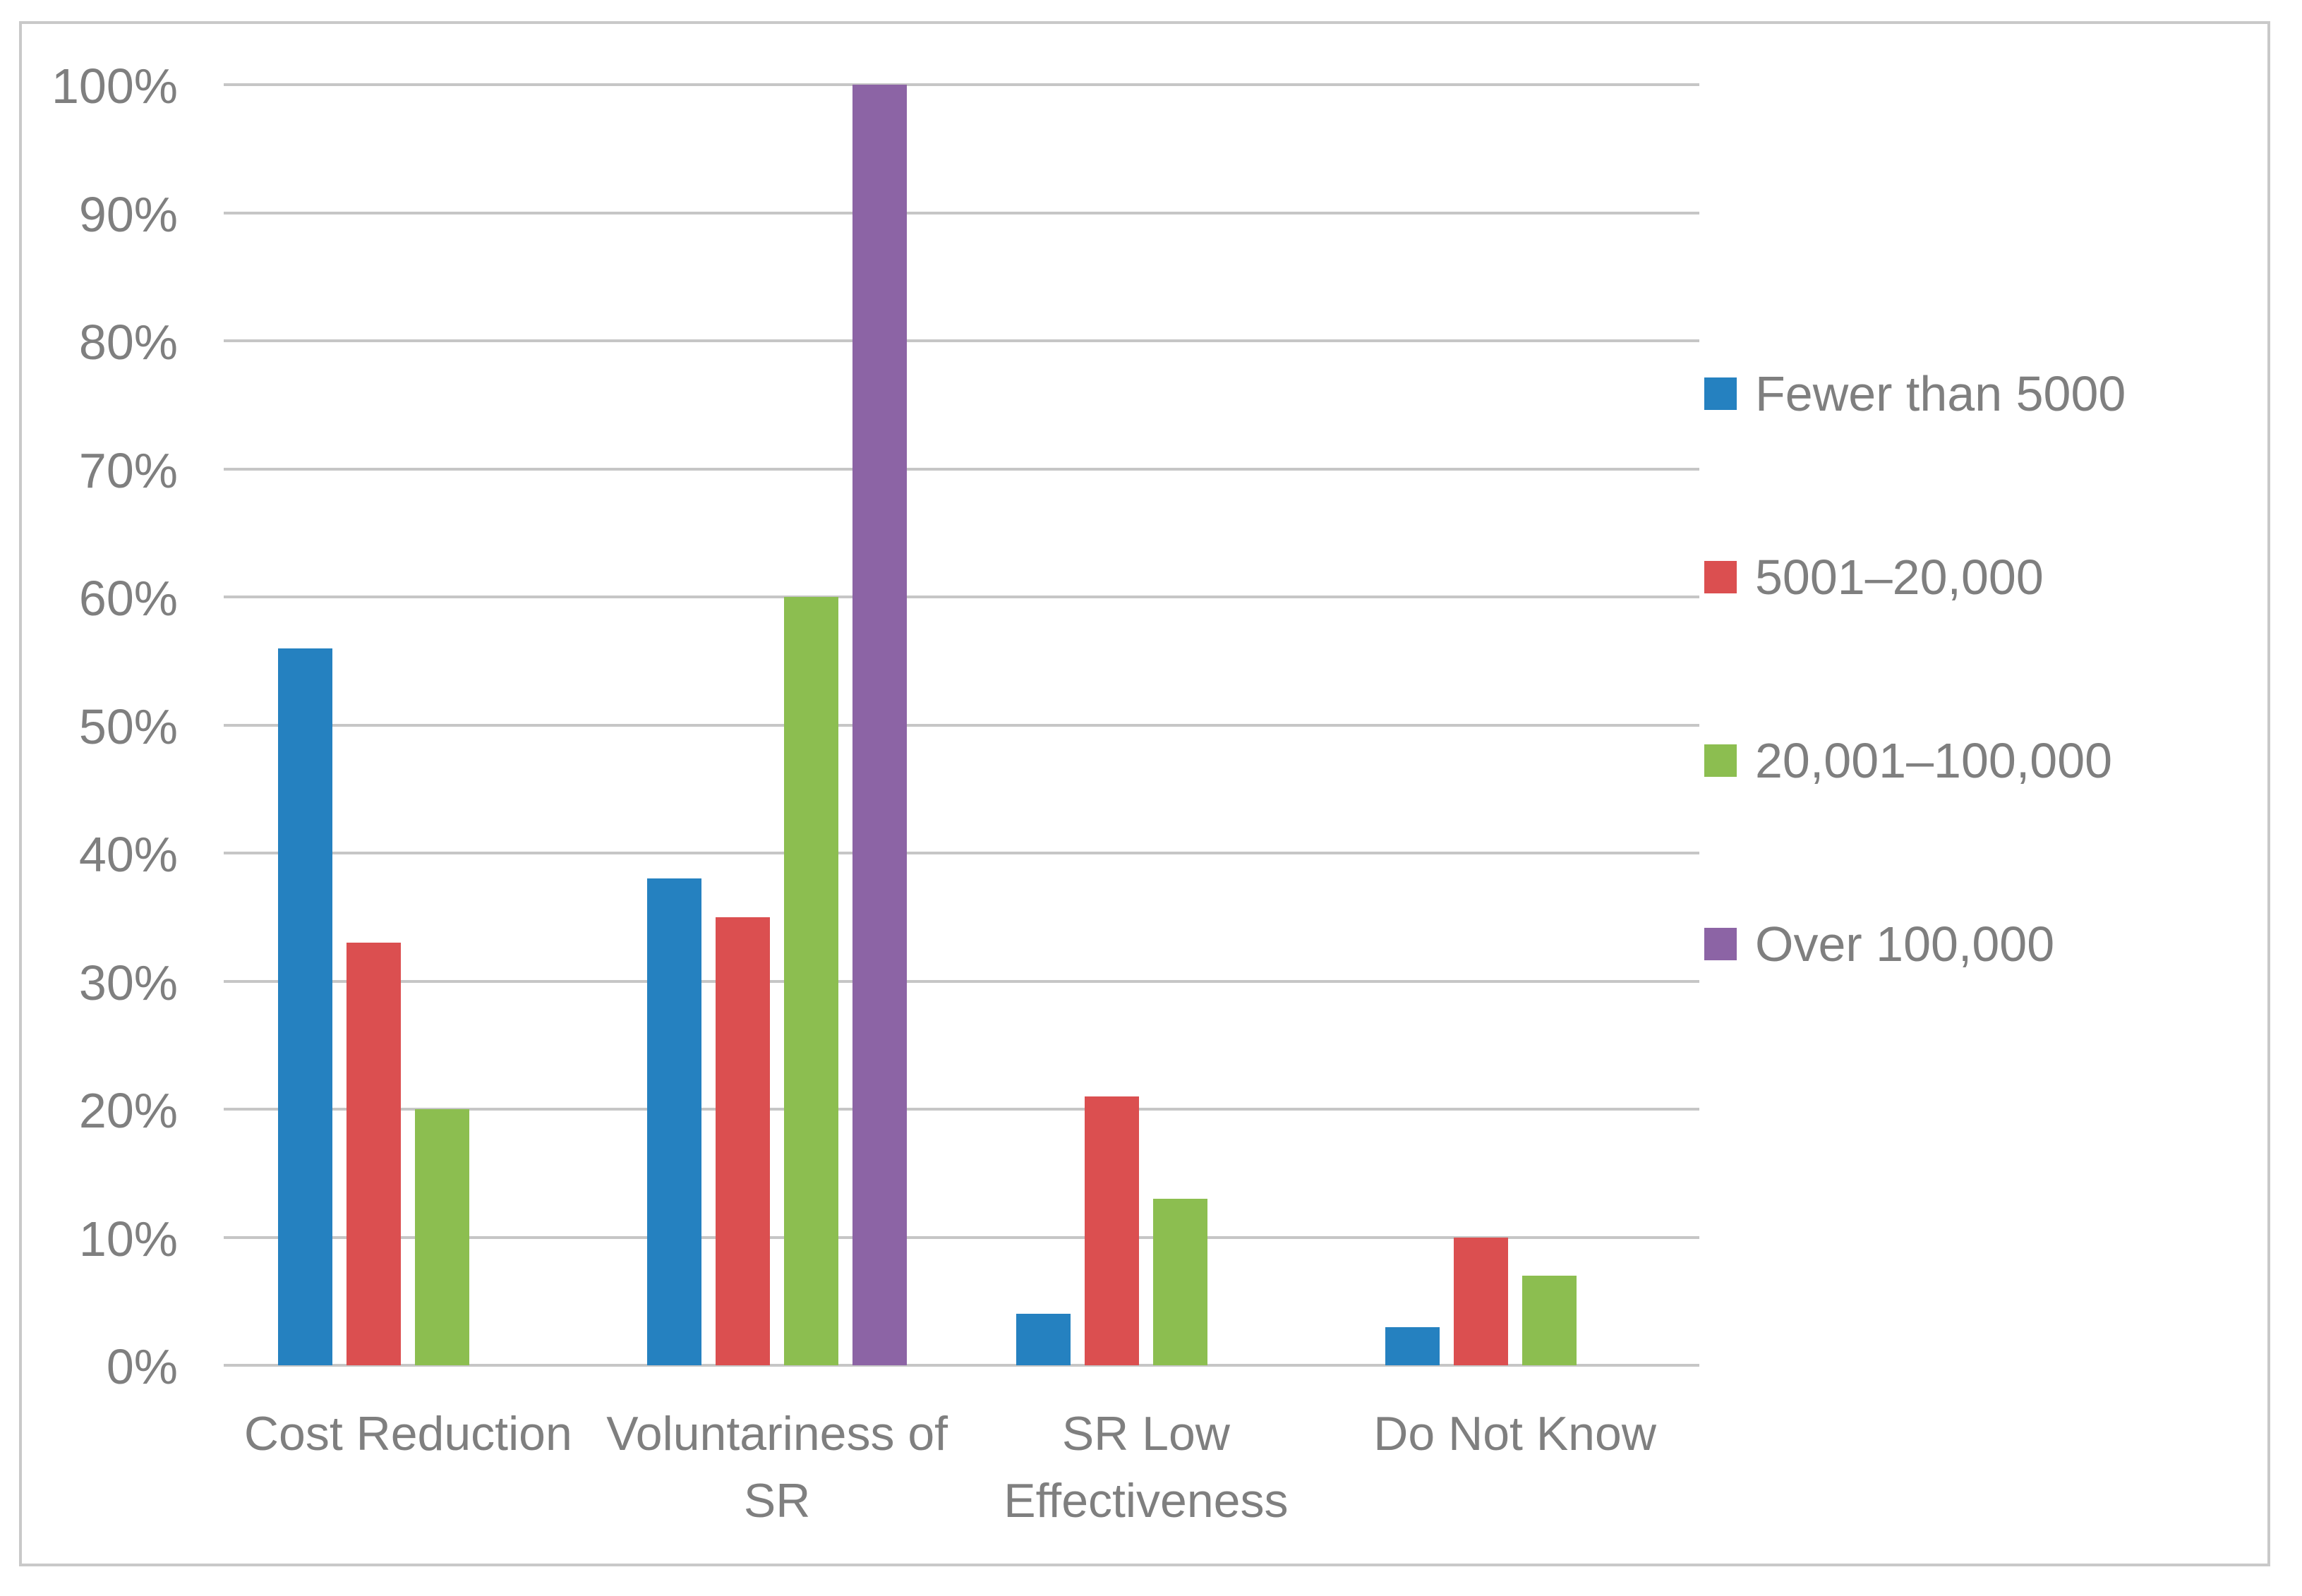  I want to click on x-axis-category-label-cost-reduction: Cost Reduction, so click(407, 1434).